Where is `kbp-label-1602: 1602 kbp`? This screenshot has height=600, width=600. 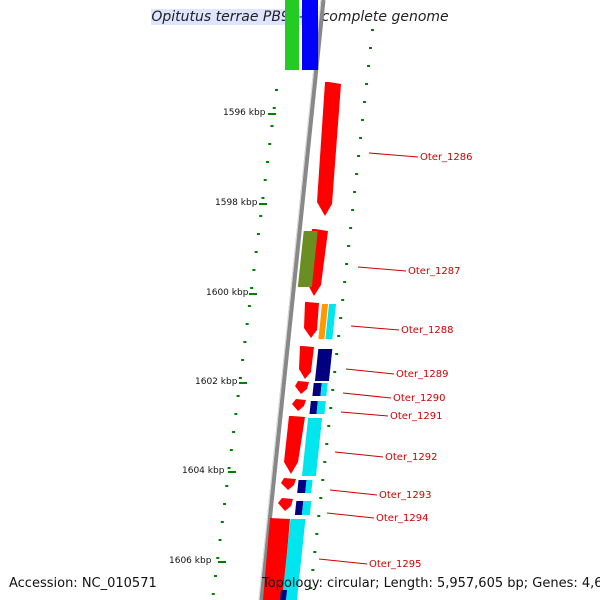
kbp-label-1602: 1602 kbp is located at coordinates (216, 382).